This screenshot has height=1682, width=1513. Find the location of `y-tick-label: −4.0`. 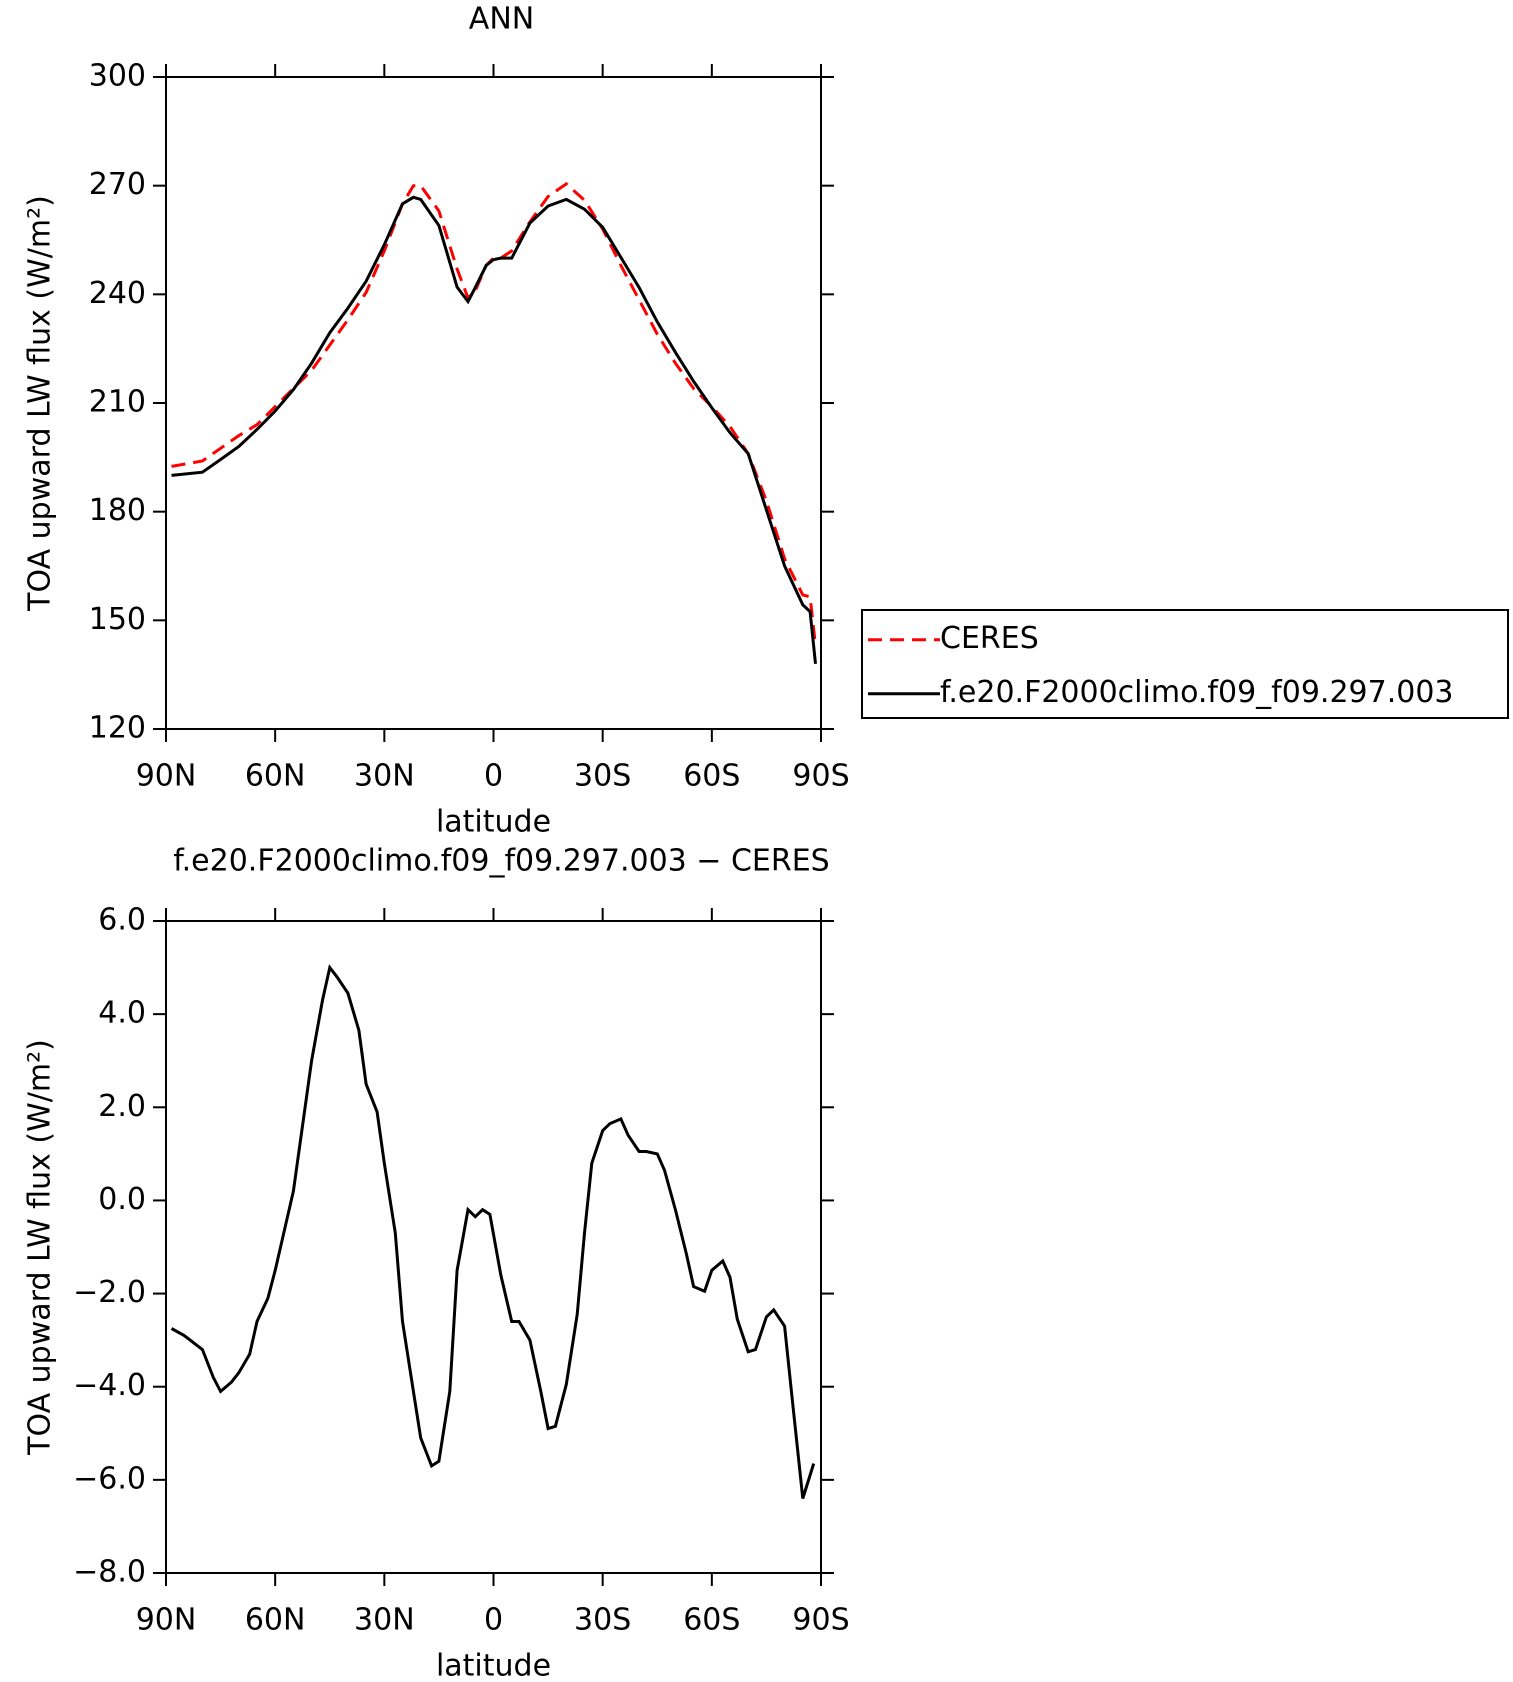

y-tick-label: −4.0 is located at coordinates (109, 1385).